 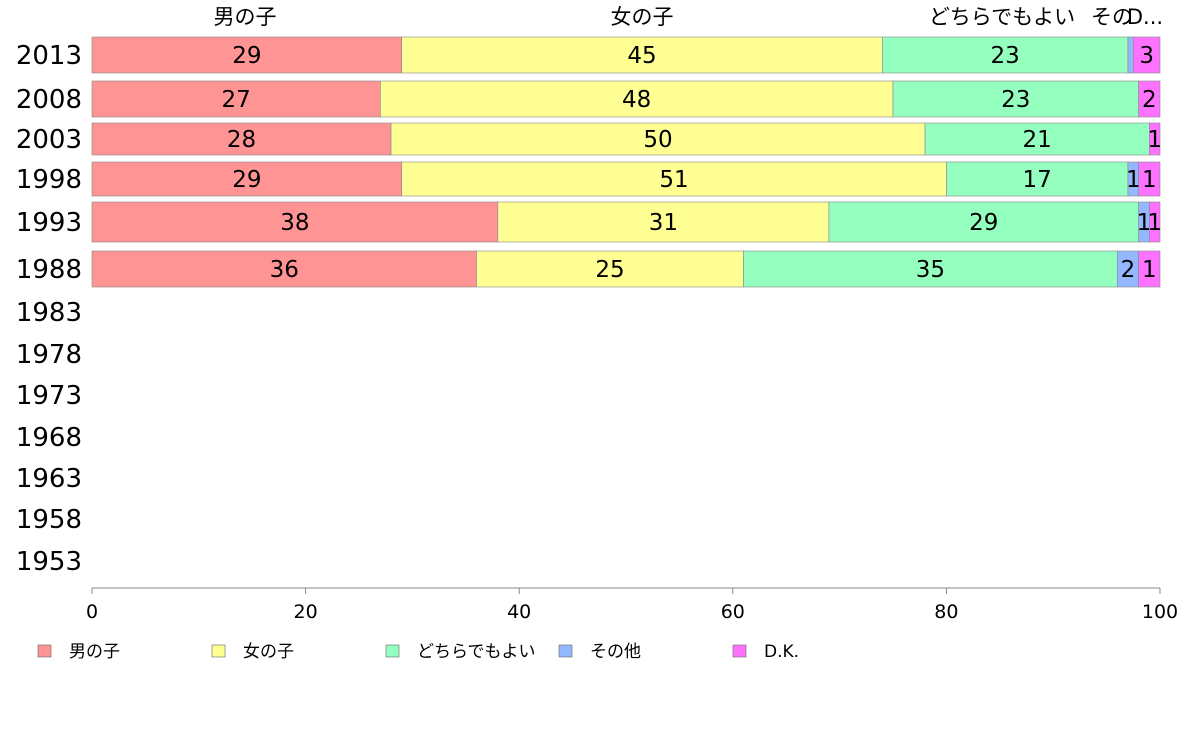 I want to click on legend: 男の子 女の子 どちらでもよい その他 D.K., so click(x=418, y=652).